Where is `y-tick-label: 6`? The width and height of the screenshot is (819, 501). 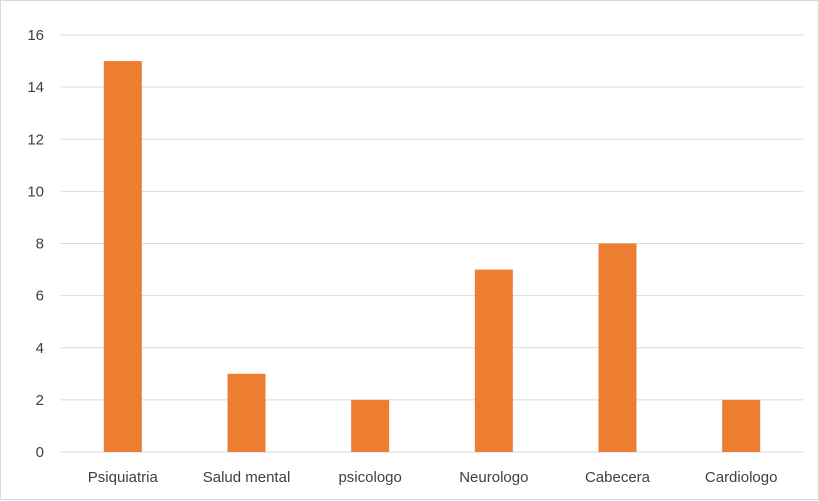
y-tick-label: 6 is located at coordinates (40, 296).